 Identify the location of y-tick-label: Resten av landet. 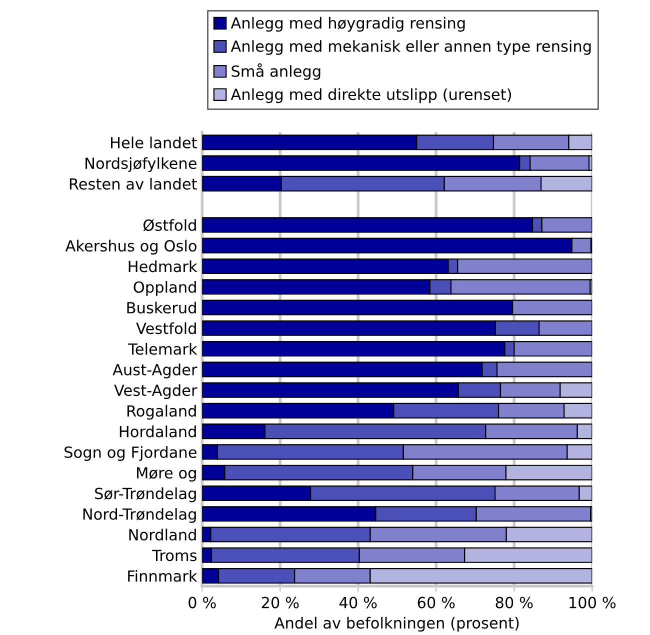
(133, 184).